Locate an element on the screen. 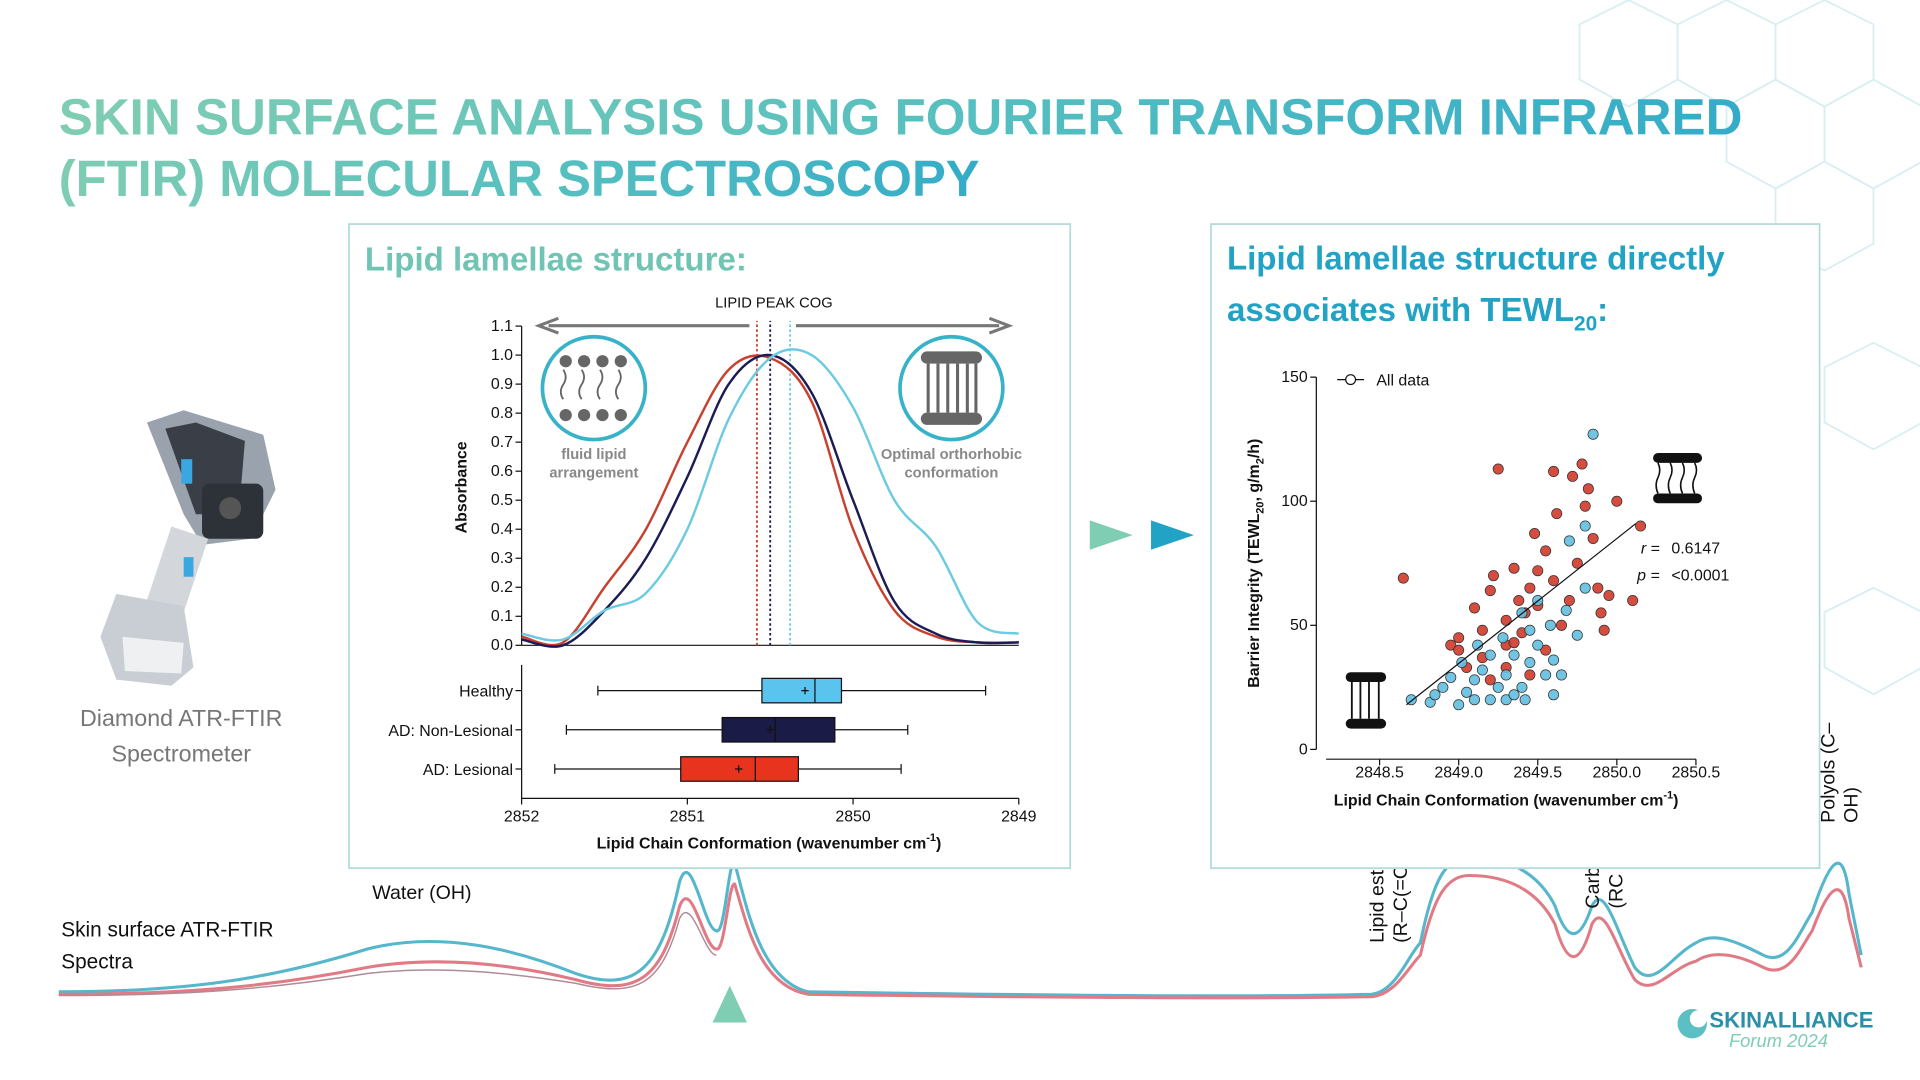  heading-text: associates with TEWL is located at coordinates (1400, 310).